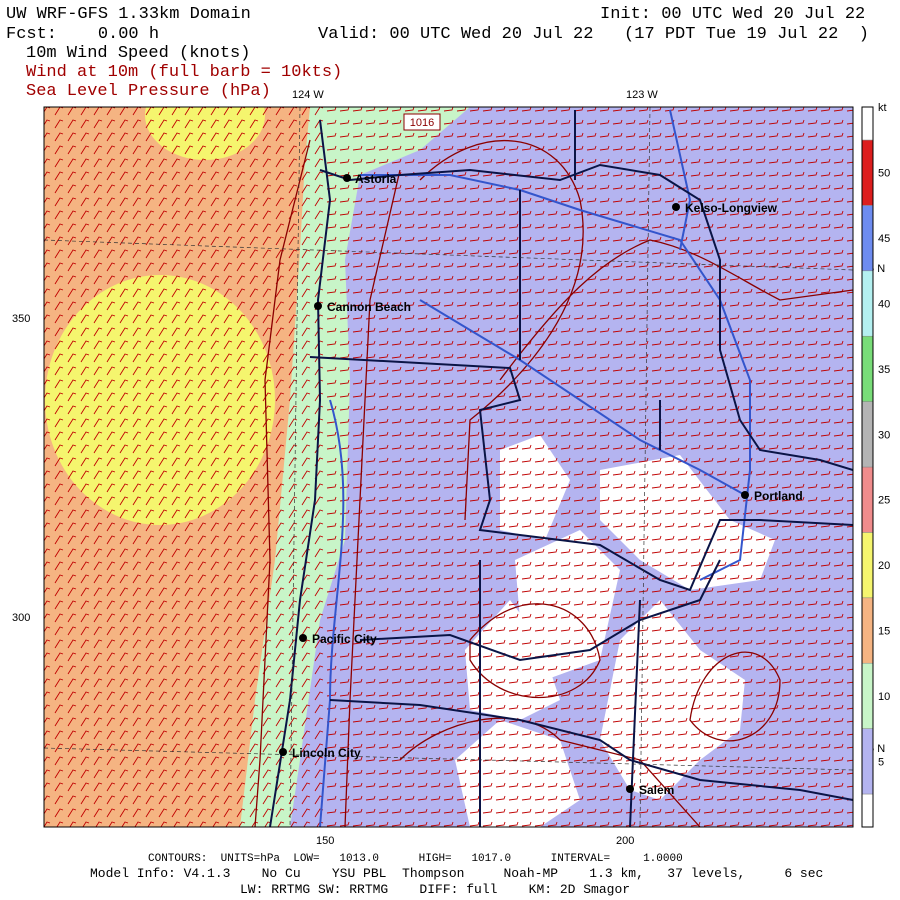 The image size is (900, 900). I want to click on city-label: Lincoln City, so click(326, 753).